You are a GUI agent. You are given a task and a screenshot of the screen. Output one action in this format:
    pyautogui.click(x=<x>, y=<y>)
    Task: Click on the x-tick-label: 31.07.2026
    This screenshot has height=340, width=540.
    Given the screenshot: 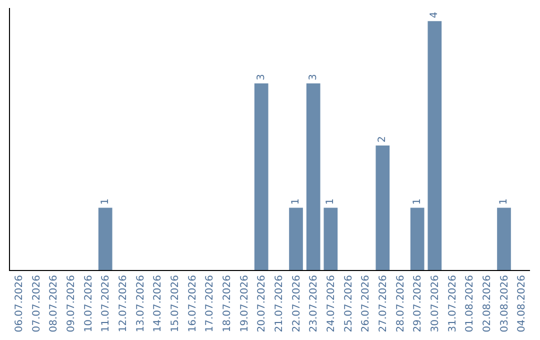 What is the action you would take?
    pyautogui.click(x=452, y=303)
    